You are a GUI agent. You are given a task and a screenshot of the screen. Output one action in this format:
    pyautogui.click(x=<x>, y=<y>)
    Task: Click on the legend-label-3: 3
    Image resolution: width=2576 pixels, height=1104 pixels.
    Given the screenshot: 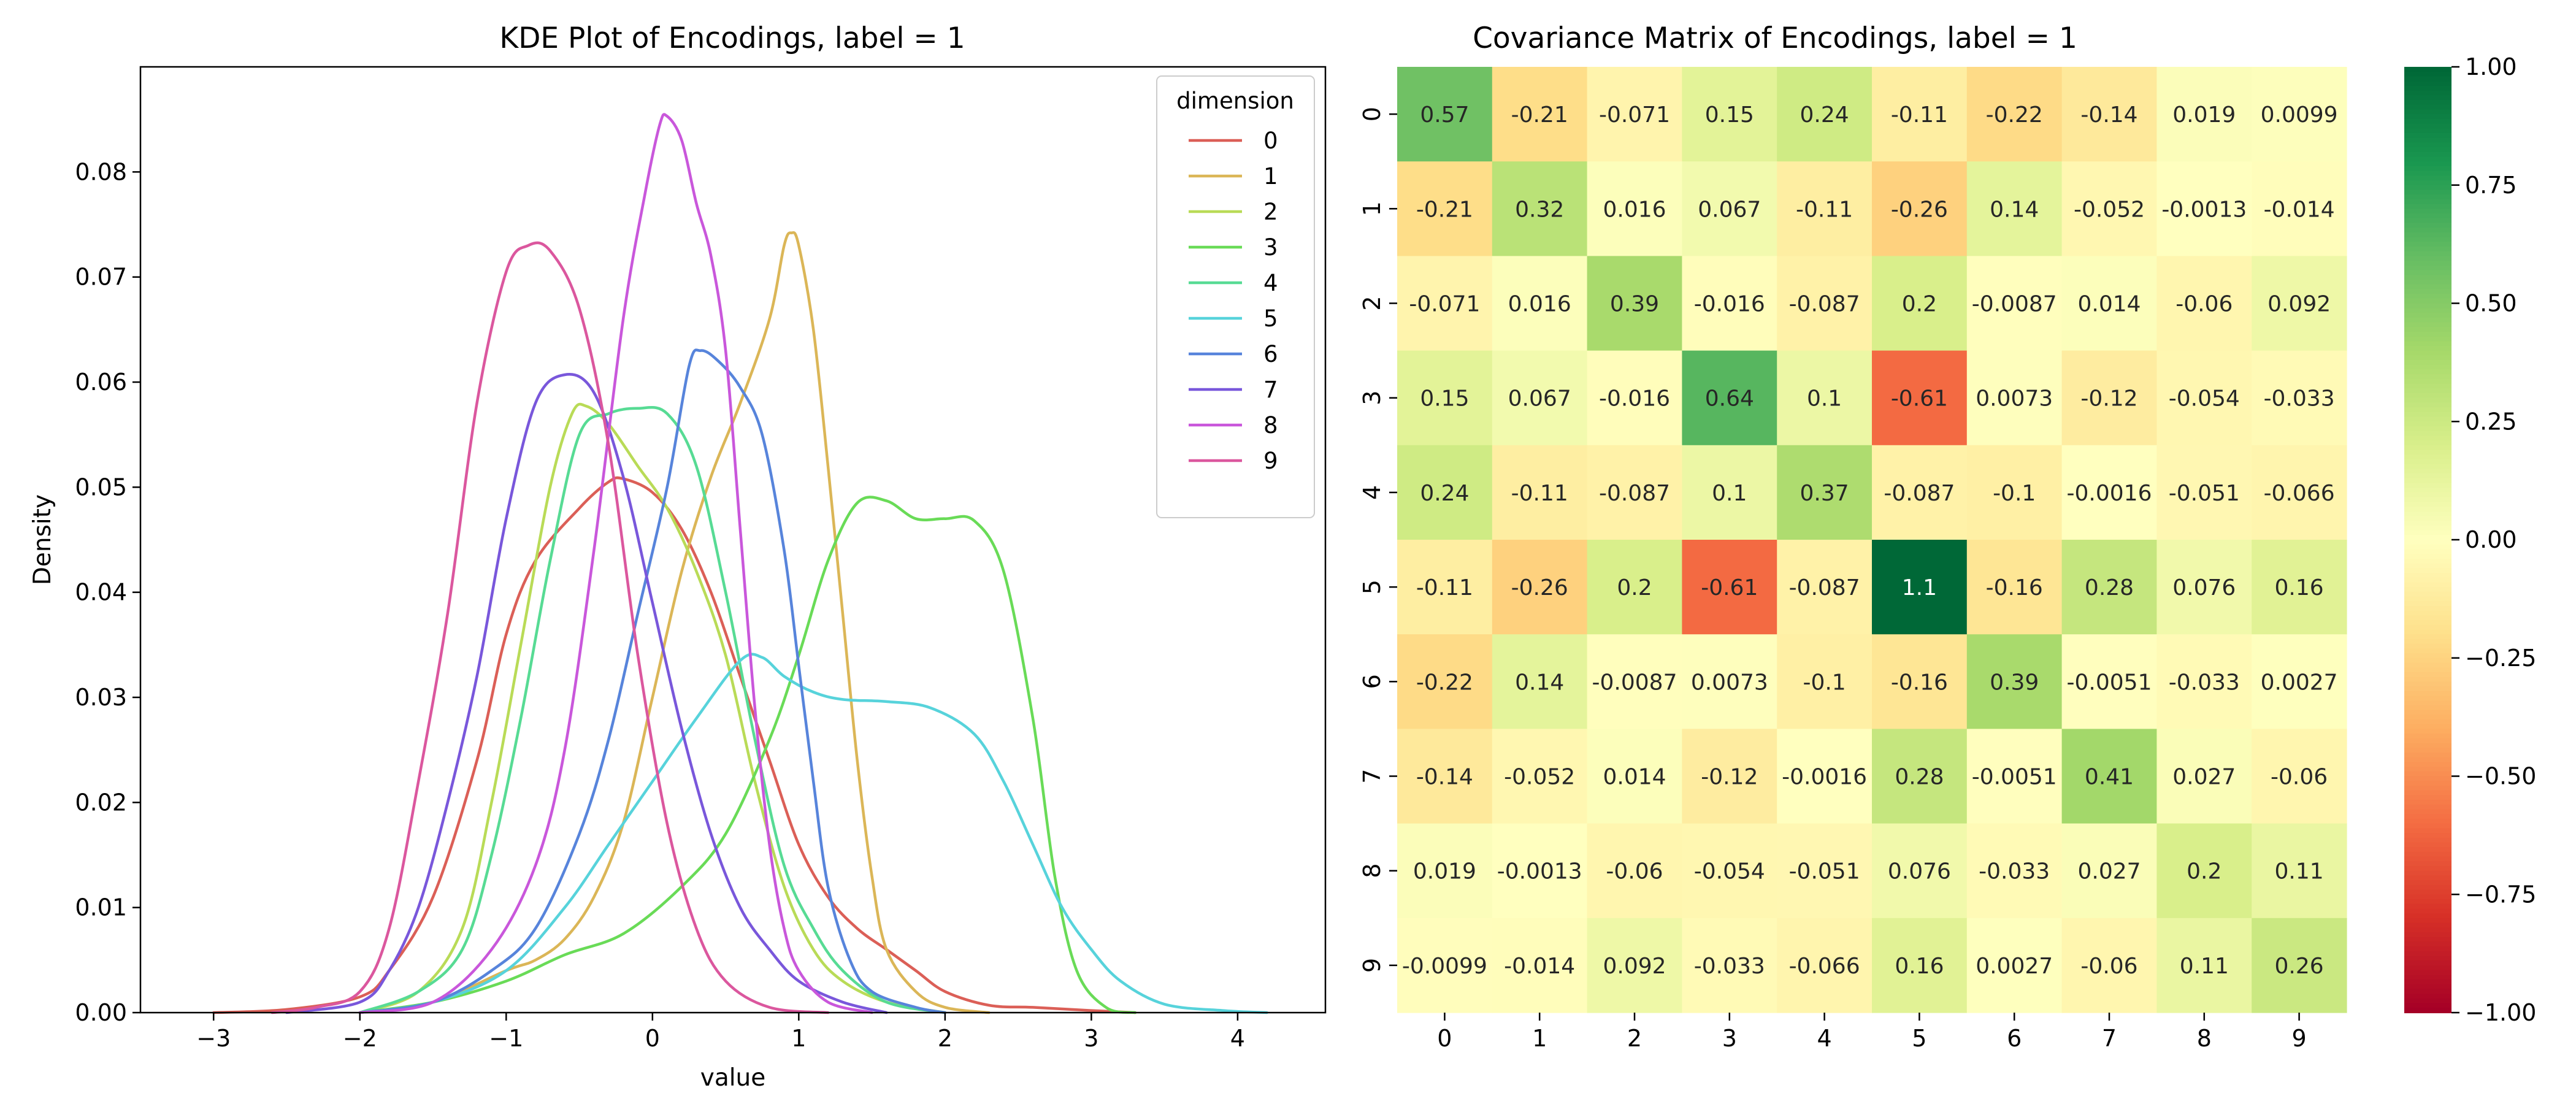 What is the action you would take?
    pyautogui.click(x=1270, y=247)
    